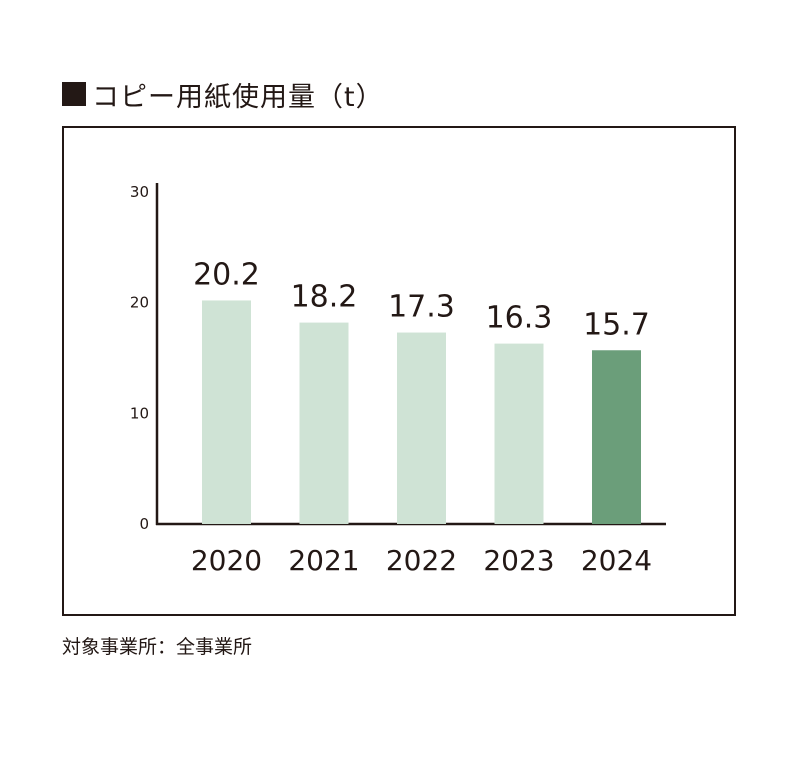 The height and width of the screenshot is (759, 800). What do you see at coordinates (323, 560) in the screenshot?
I see `category-label-2021: 2021` at bounding box center [323, 560].